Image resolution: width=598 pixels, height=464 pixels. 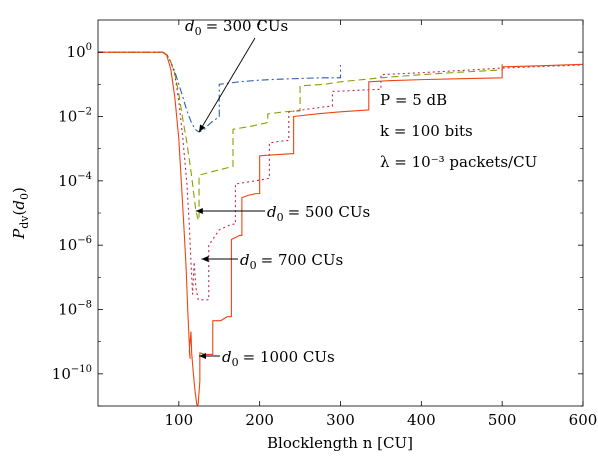 What do you see at coordinates (230, 198) in the screenshot?
I see `arrow-layer` at bounding box center [230, 198].